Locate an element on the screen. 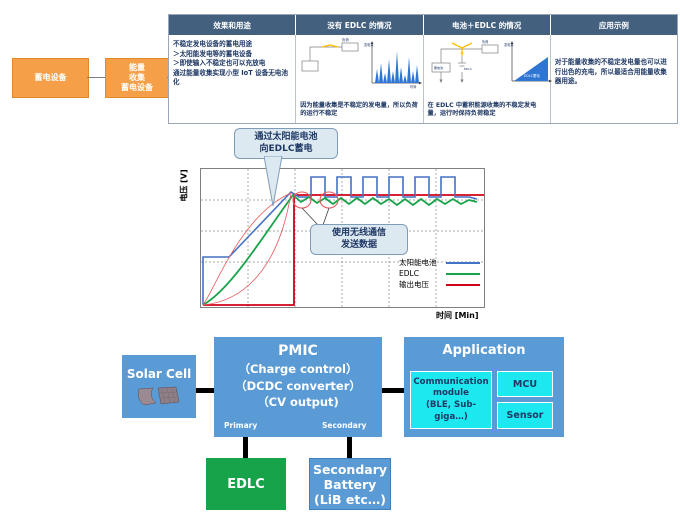 The image size is (680, 516). table-cell-applications: 对于能量收集的不稳定发电量也可以进行出色的充电，所以最适合用能量收集器用途。 is located at coordinates (614, 79).